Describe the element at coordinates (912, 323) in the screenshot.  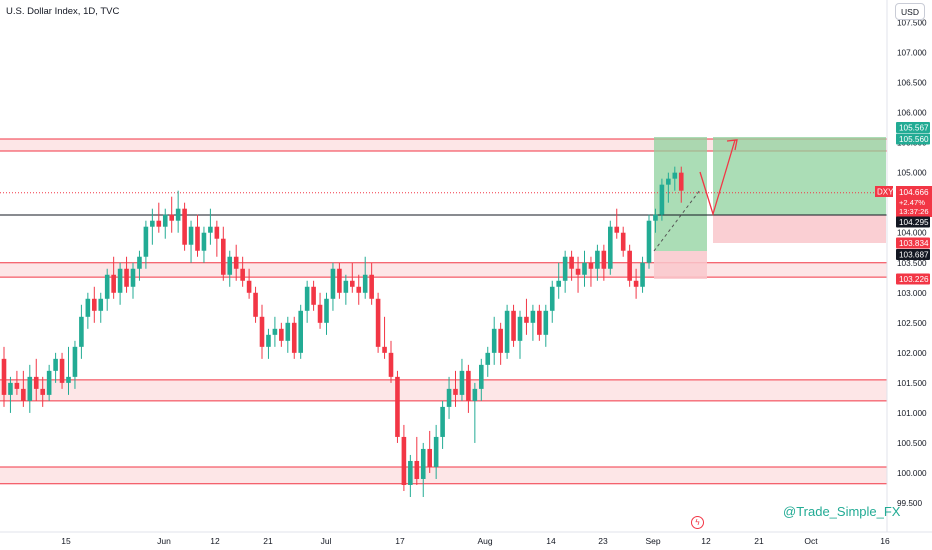
I see `price-tick-6: 102.500` at that location.